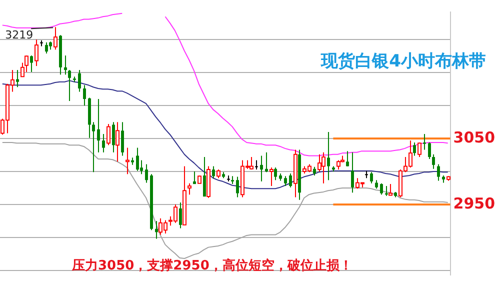 The image size is (500, 287). What do you see at coordinates (211, 265) in the screenshot?
I see `annotation: 压力3050，支撑2950，高位短空，破位止损！` at bounding box center [211, 265].